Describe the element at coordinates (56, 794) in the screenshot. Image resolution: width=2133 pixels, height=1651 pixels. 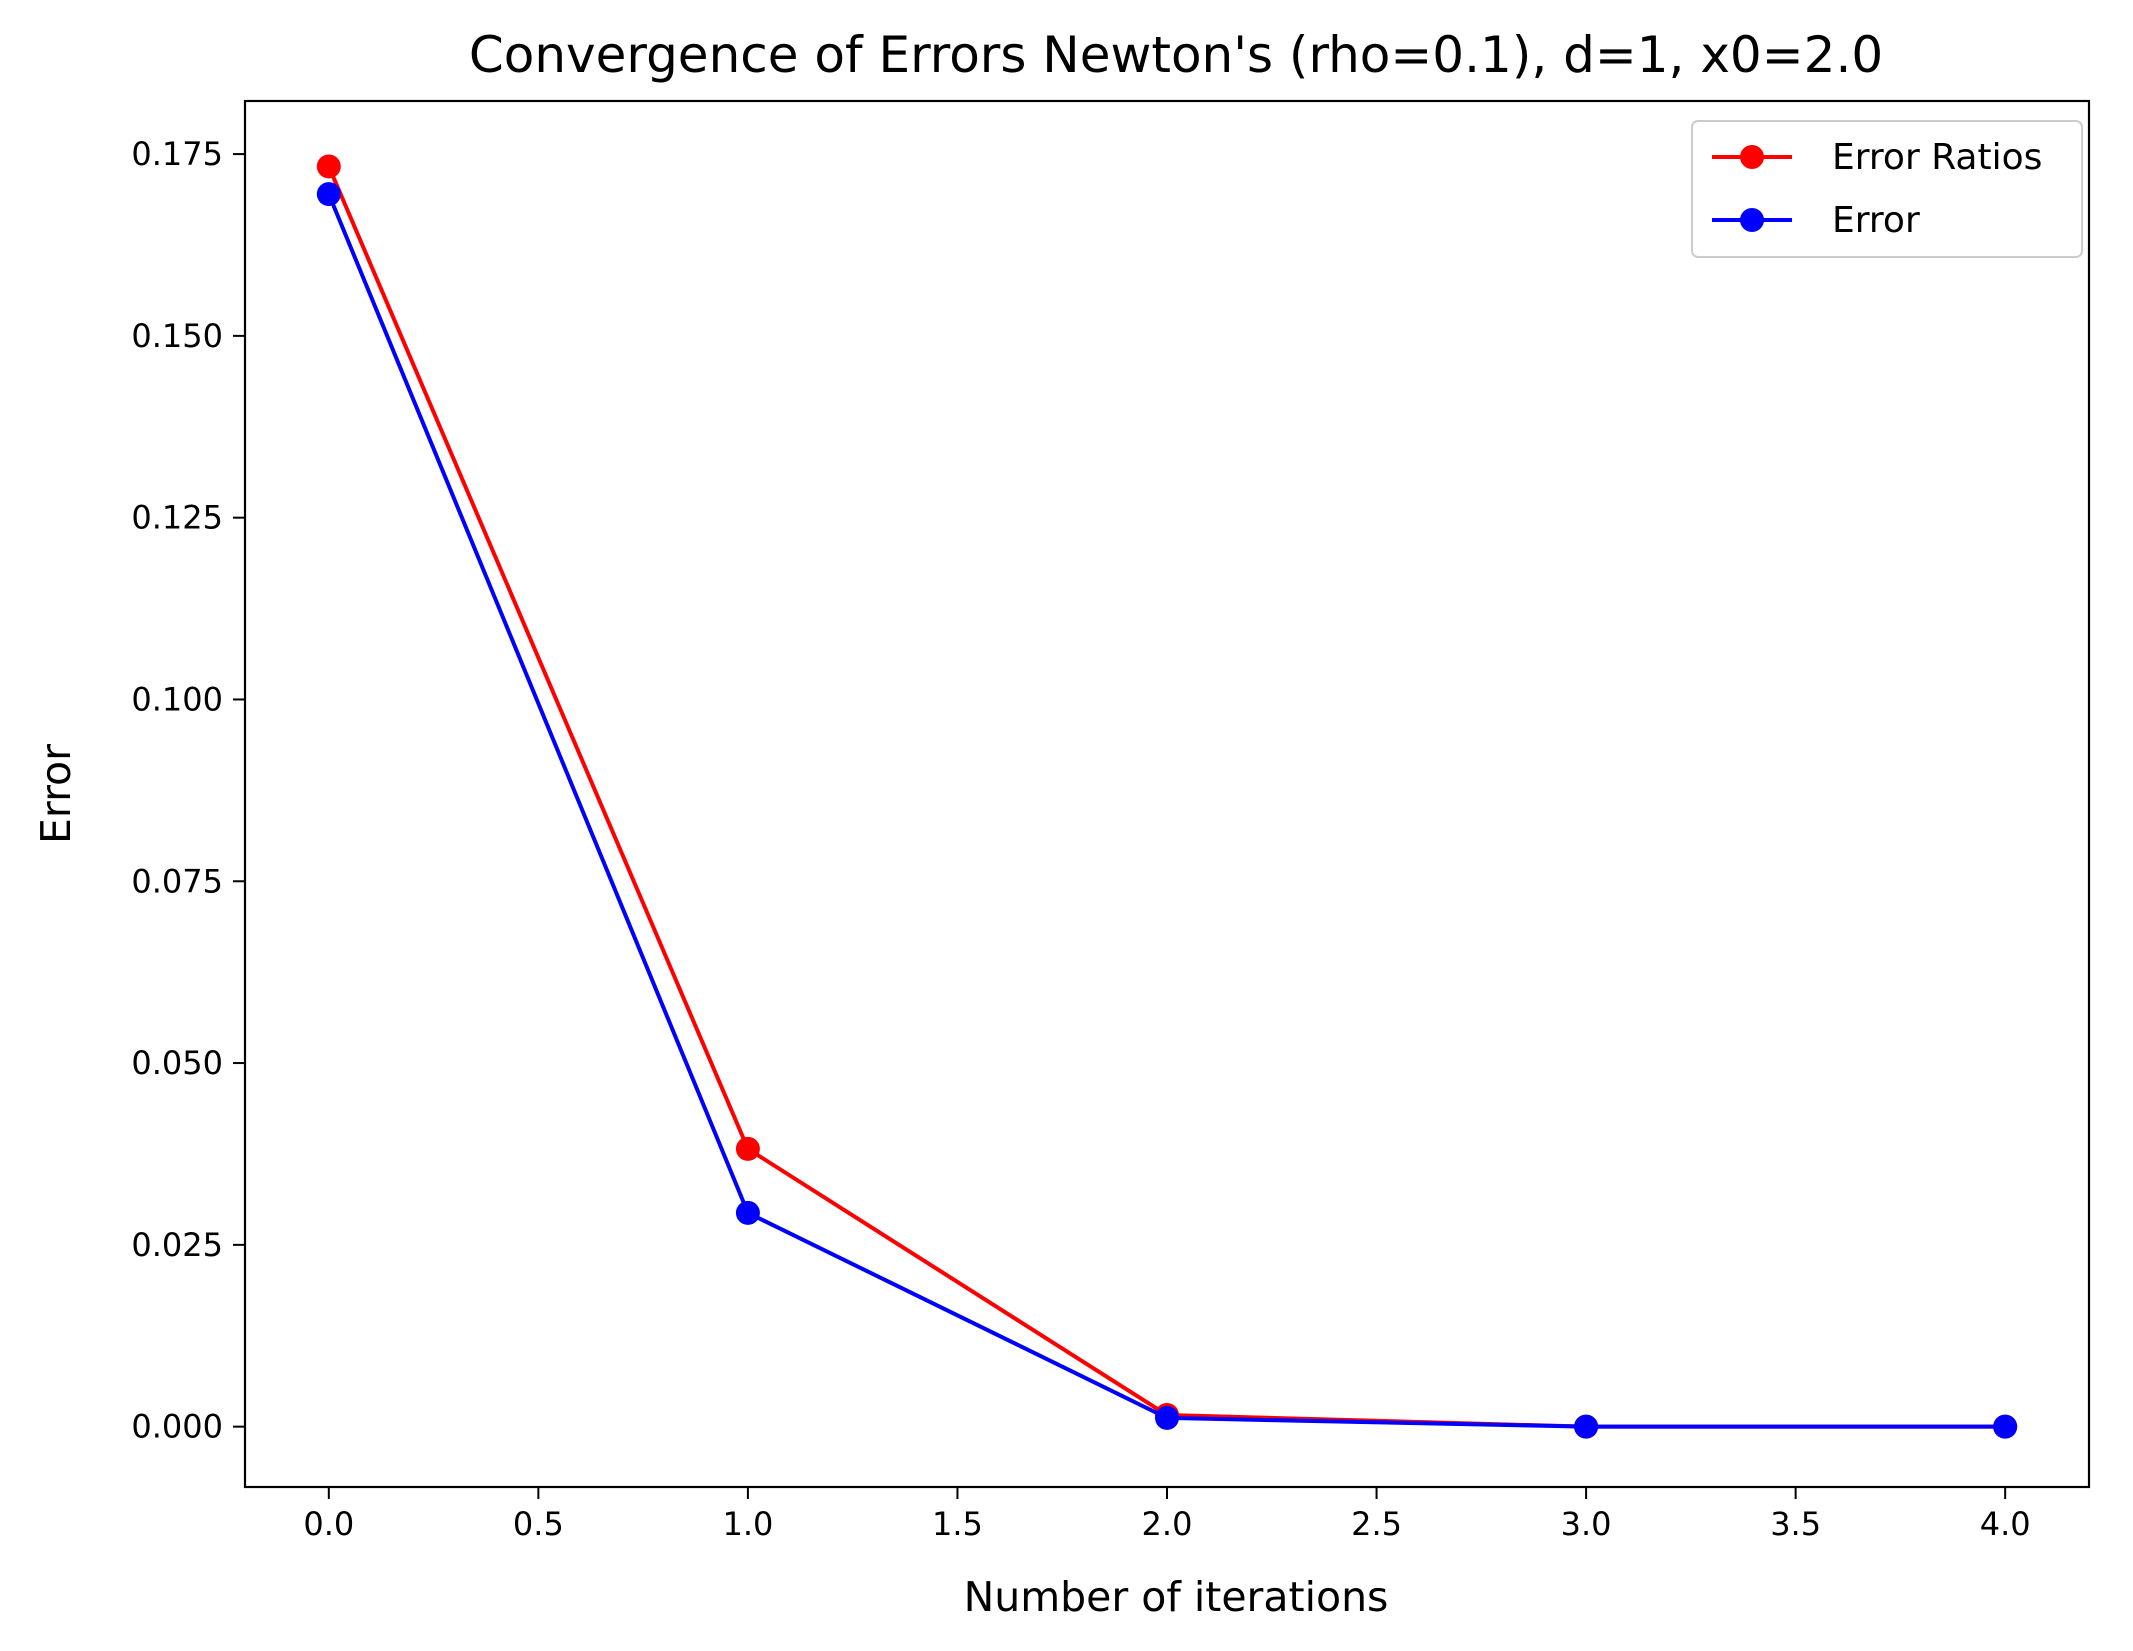
I see `y-axis-title: Error` at that location.